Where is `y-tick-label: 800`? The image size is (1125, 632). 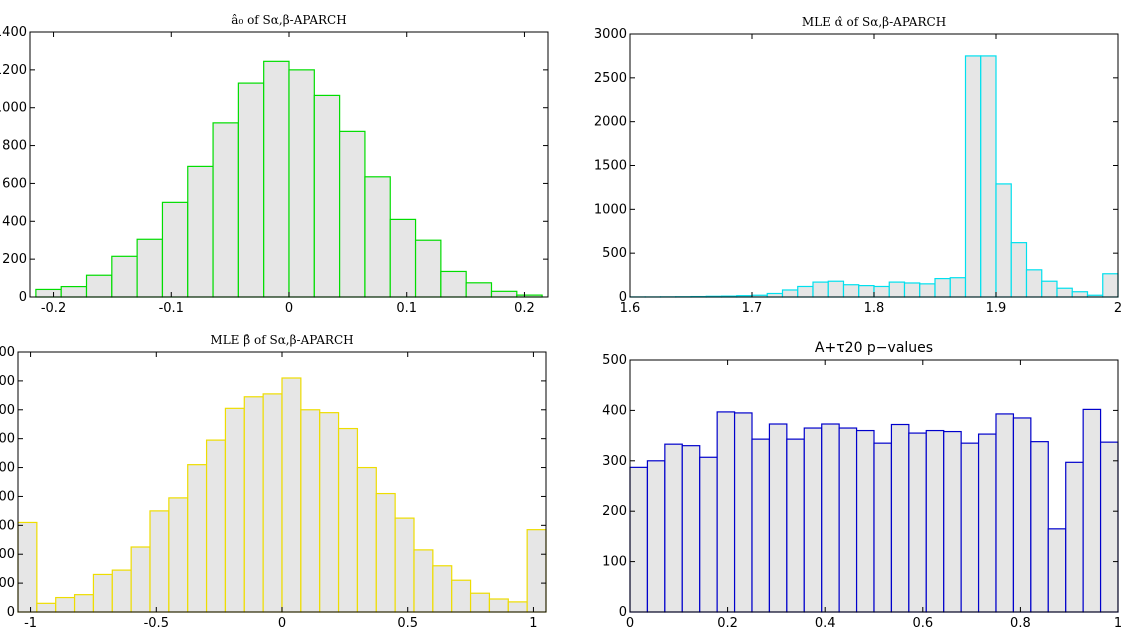
y-tick-label: 800 is located at coordinates (14, 146).